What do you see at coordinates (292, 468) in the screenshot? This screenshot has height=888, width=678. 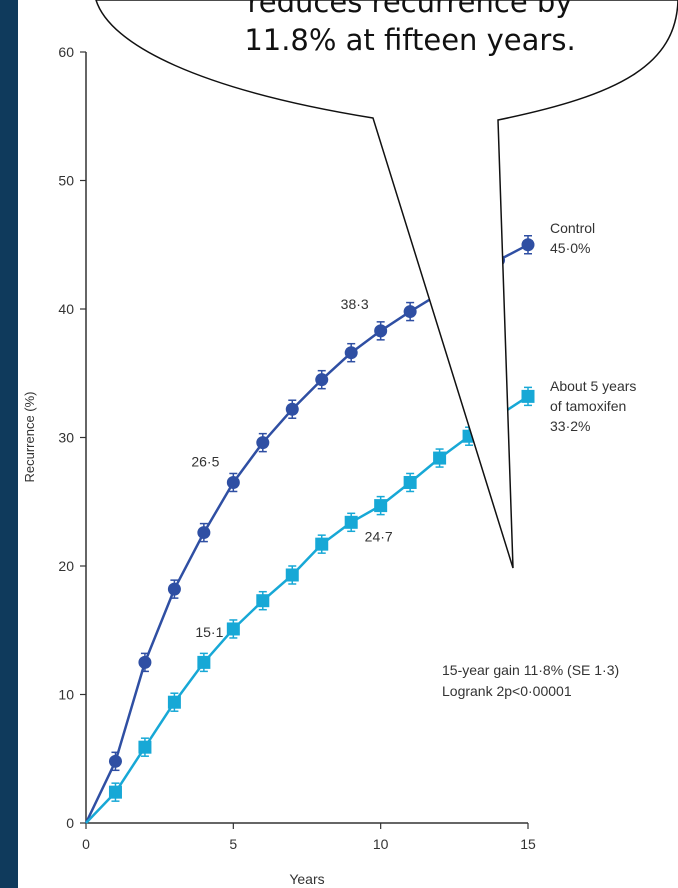 I see `data-labels: 26·5 38·3 15·1 24·7` at bounding box center [292, 468].